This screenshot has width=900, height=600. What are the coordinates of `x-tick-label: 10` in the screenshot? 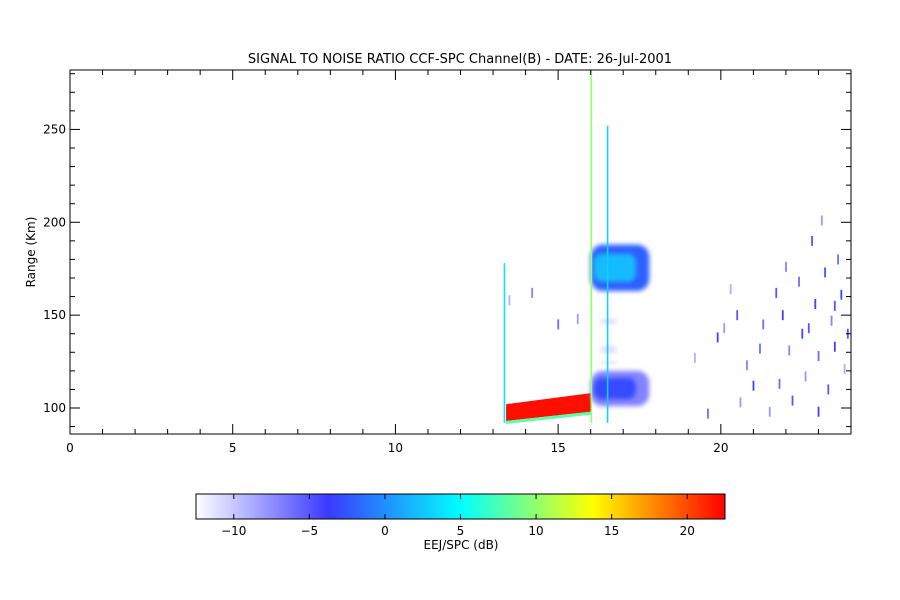 It's located at (395, 448).